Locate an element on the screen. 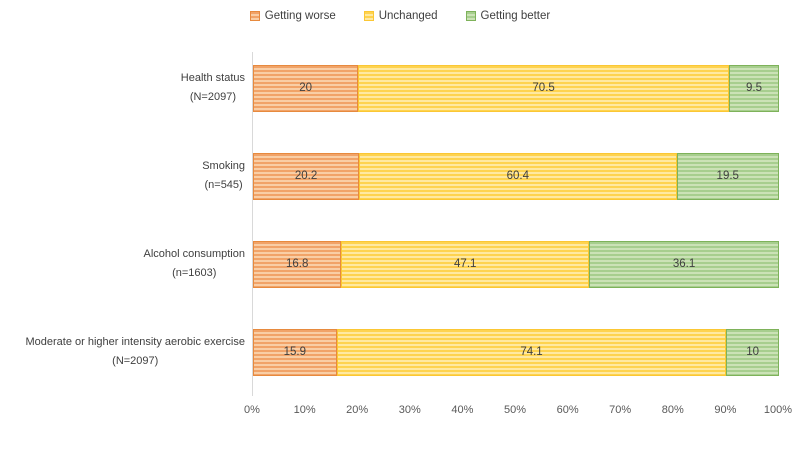 The height and width of the screenshot is (450, 800). category-n: (n=1603) is located at coordinates (194, 273).